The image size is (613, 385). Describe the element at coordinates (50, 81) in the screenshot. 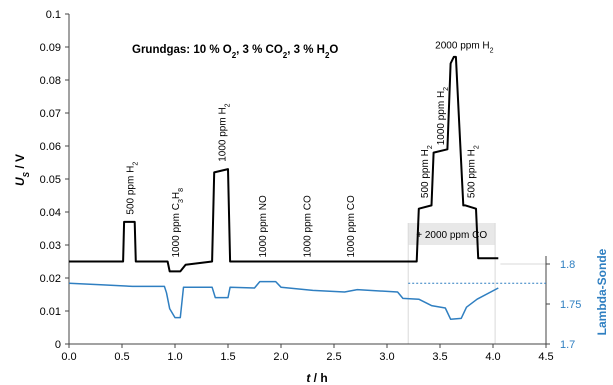

I see `y-left-tick-label: 0.08` at that location.